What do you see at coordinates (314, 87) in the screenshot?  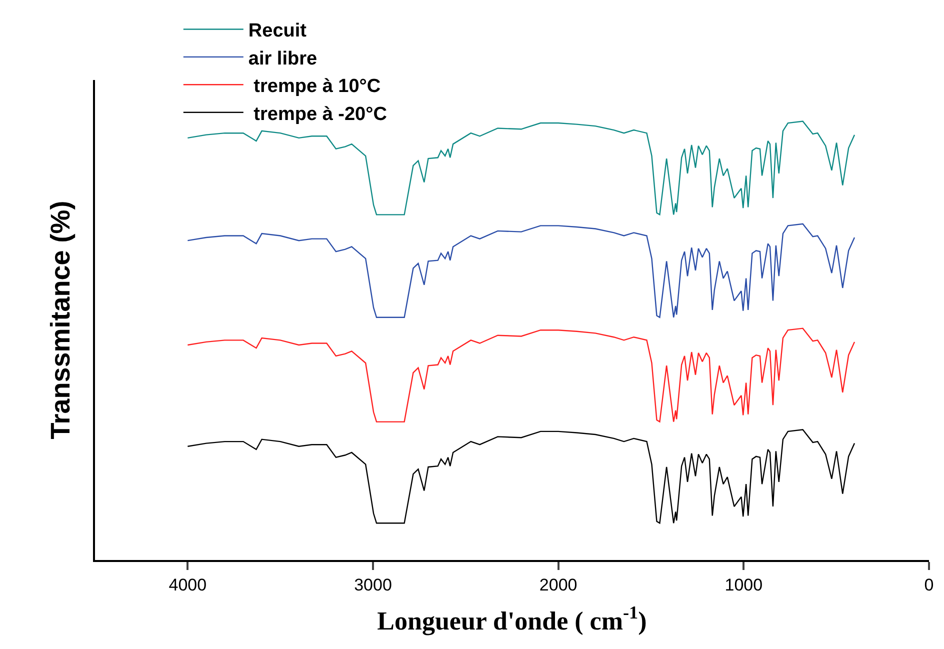 I see `legend-label: trempe à 10°C` at bounding box center [314, 87].